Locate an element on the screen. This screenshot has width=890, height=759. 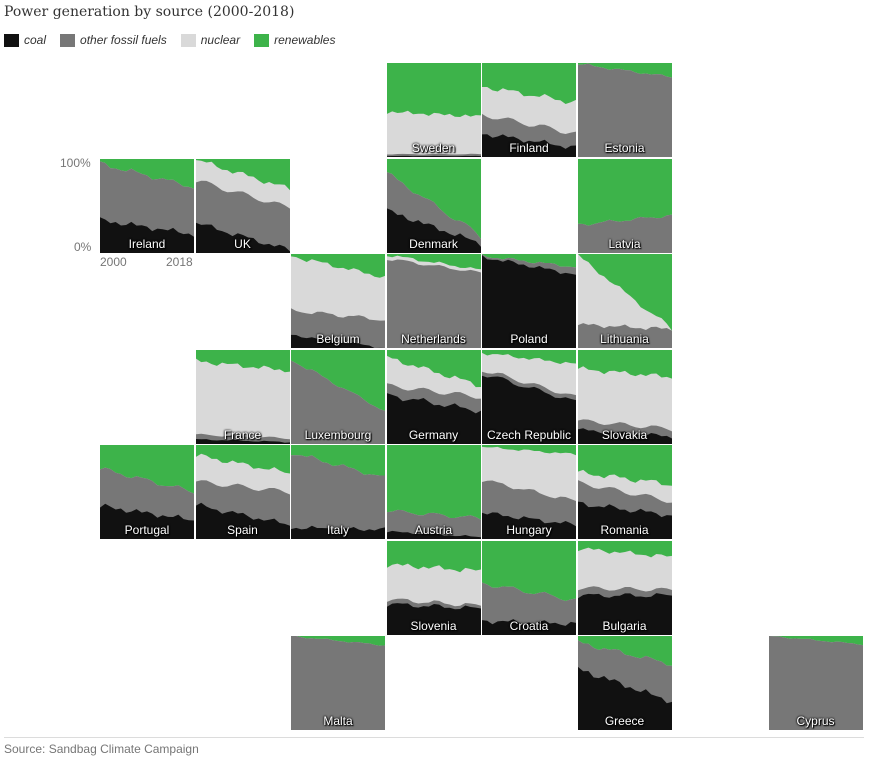
tile-greece: Greece is located at coordinates (624, 683).